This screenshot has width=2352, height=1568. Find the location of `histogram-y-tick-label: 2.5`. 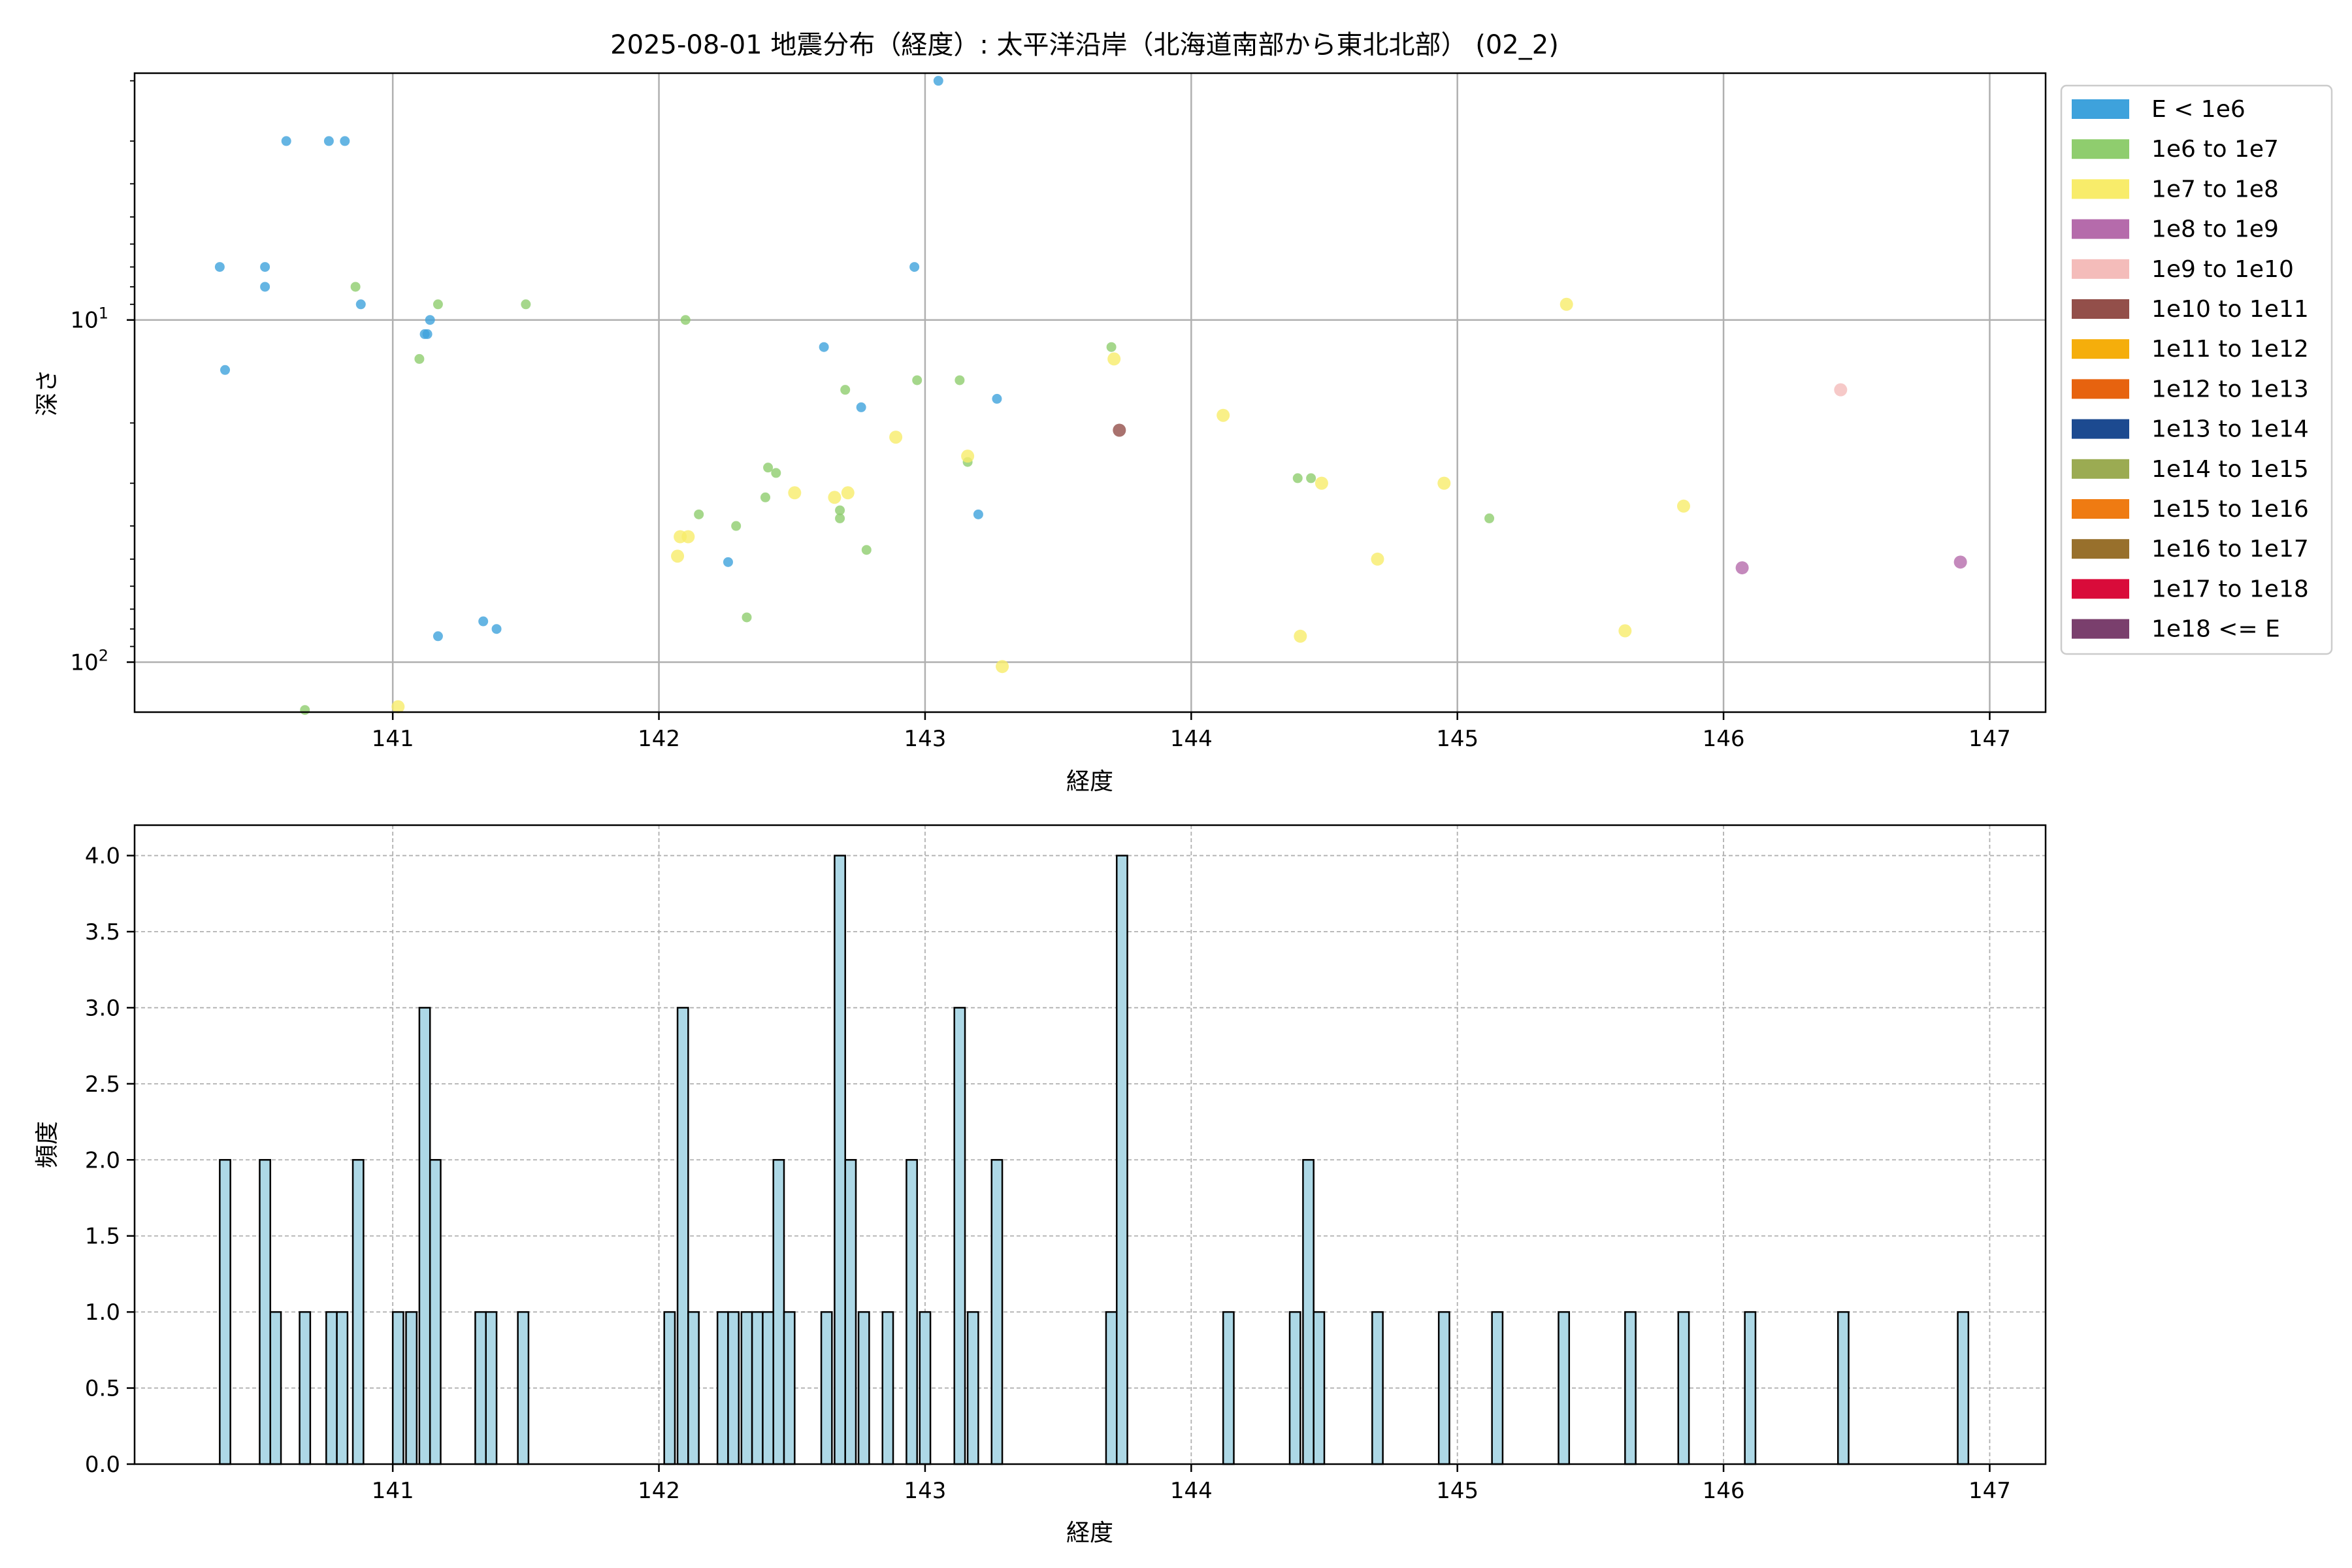

histogram-y-tick-label: 2.5 is located at coordinates (102, 1084).